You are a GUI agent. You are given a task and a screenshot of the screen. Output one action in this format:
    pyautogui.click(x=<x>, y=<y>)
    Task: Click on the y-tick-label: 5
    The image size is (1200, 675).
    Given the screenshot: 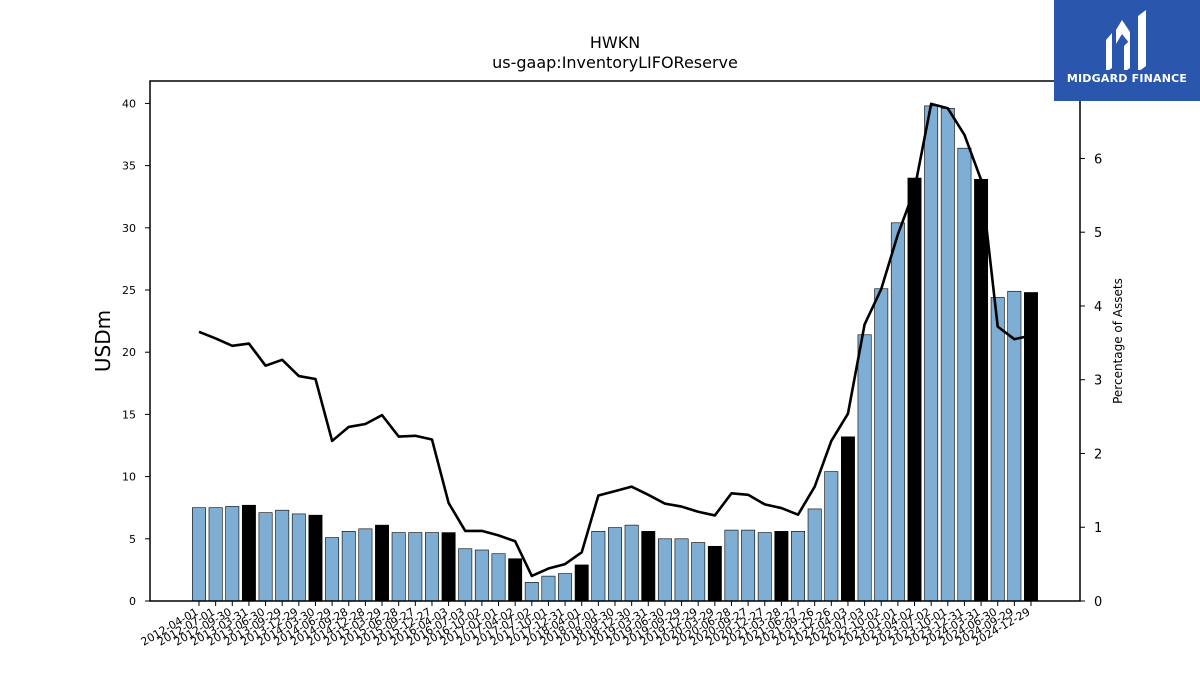 What is the action you would take?
    pyautogui.click(x=132, y=539)
    